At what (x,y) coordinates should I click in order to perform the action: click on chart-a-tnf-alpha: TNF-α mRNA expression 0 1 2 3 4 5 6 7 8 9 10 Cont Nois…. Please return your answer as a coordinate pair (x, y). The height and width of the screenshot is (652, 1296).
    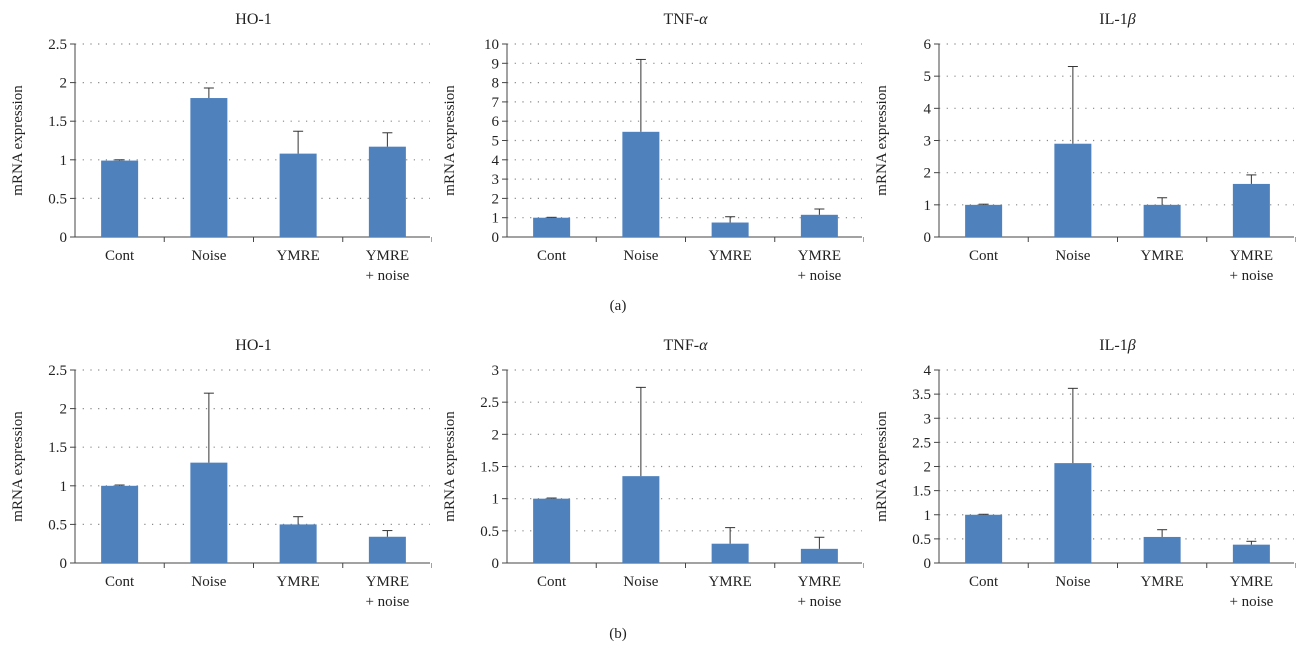
    Looking at the image, I should click on (653, 147).